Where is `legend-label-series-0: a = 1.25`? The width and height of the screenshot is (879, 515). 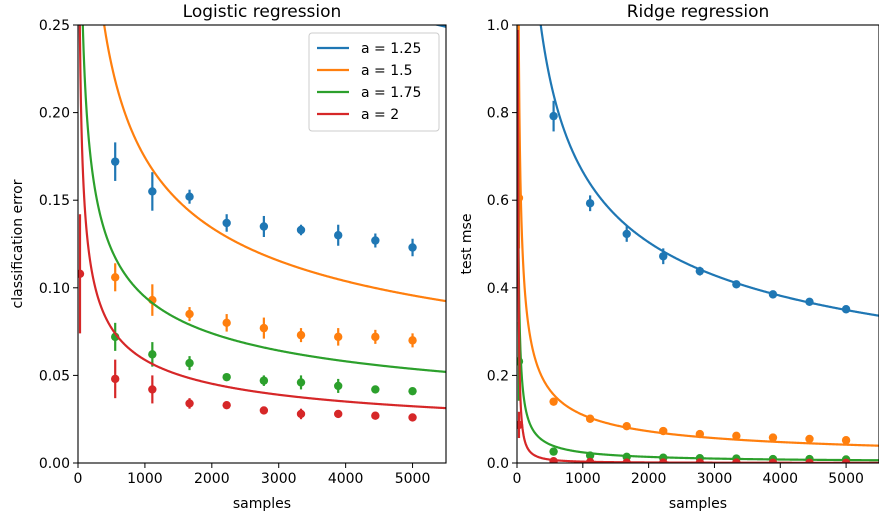
legend-label-series-0: a = 1.25 is located at coordinates (391, 49).